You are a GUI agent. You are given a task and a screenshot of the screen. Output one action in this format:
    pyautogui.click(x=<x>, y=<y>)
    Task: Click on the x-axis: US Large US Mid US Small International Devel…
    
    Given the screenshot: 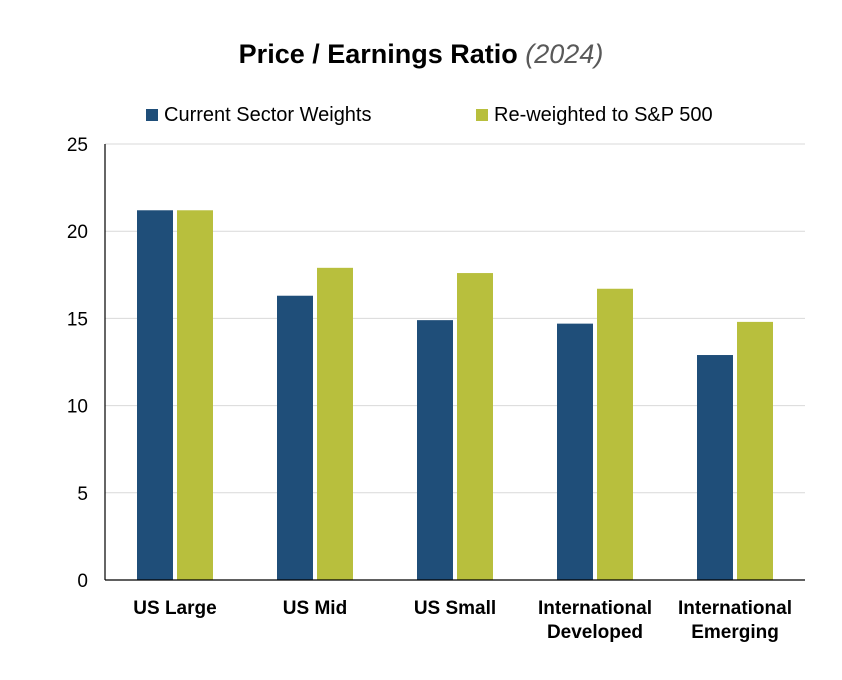 What is the action you would take?
    pyautogui.click(x=455, y=611)
    